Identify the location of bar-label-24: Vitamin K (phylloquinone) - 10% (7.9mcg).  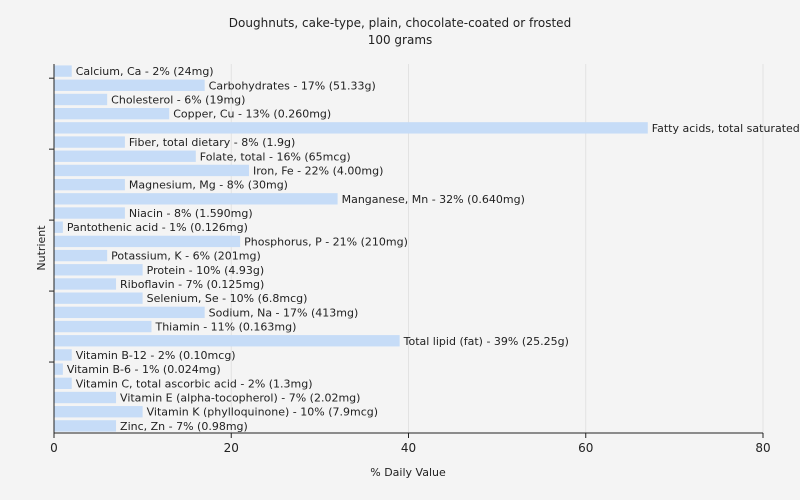
(262, 412).